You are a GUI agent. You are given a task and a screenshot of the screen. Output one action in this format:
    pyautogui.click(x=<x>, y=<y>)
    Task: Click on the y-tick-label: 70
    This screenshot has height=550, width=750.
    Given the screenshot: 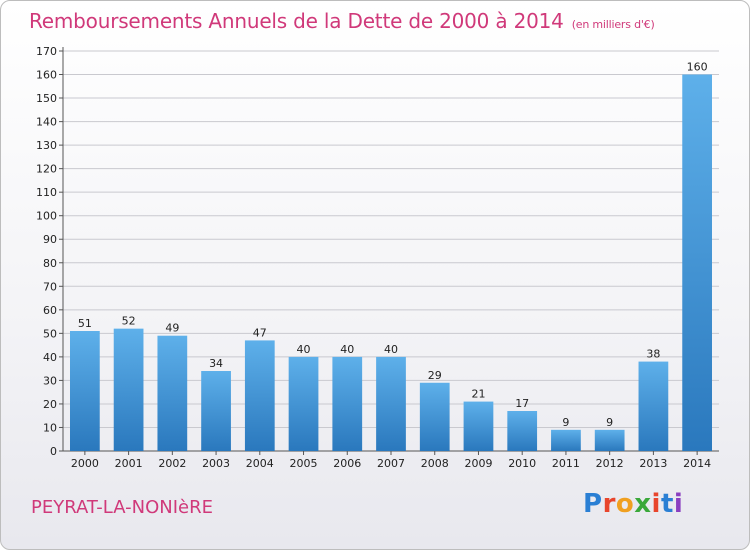 What is the action you would take?
    pyautogui.click(x=50, y=286)
    